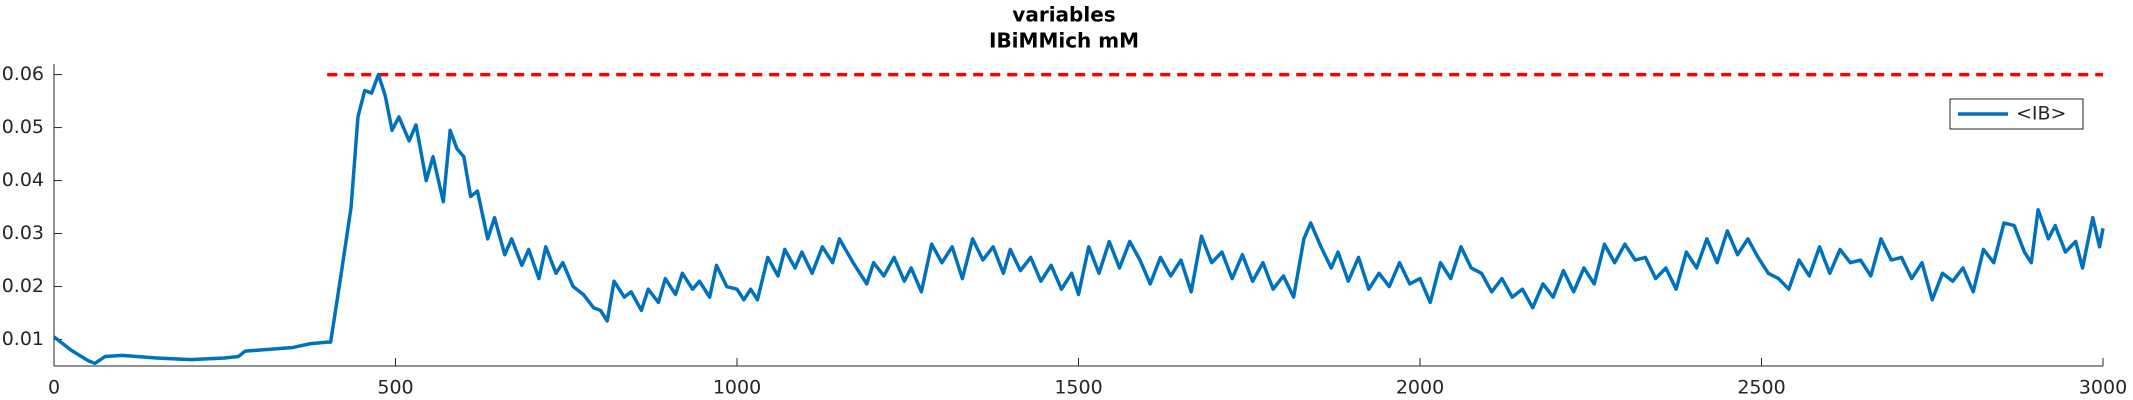 The width and height of the screenshot is (2133, 400). What do you see at coordinates (23, 74) in the screenshot?
I see `y-tick-label: 0.06` at bounding box center [23, 74].